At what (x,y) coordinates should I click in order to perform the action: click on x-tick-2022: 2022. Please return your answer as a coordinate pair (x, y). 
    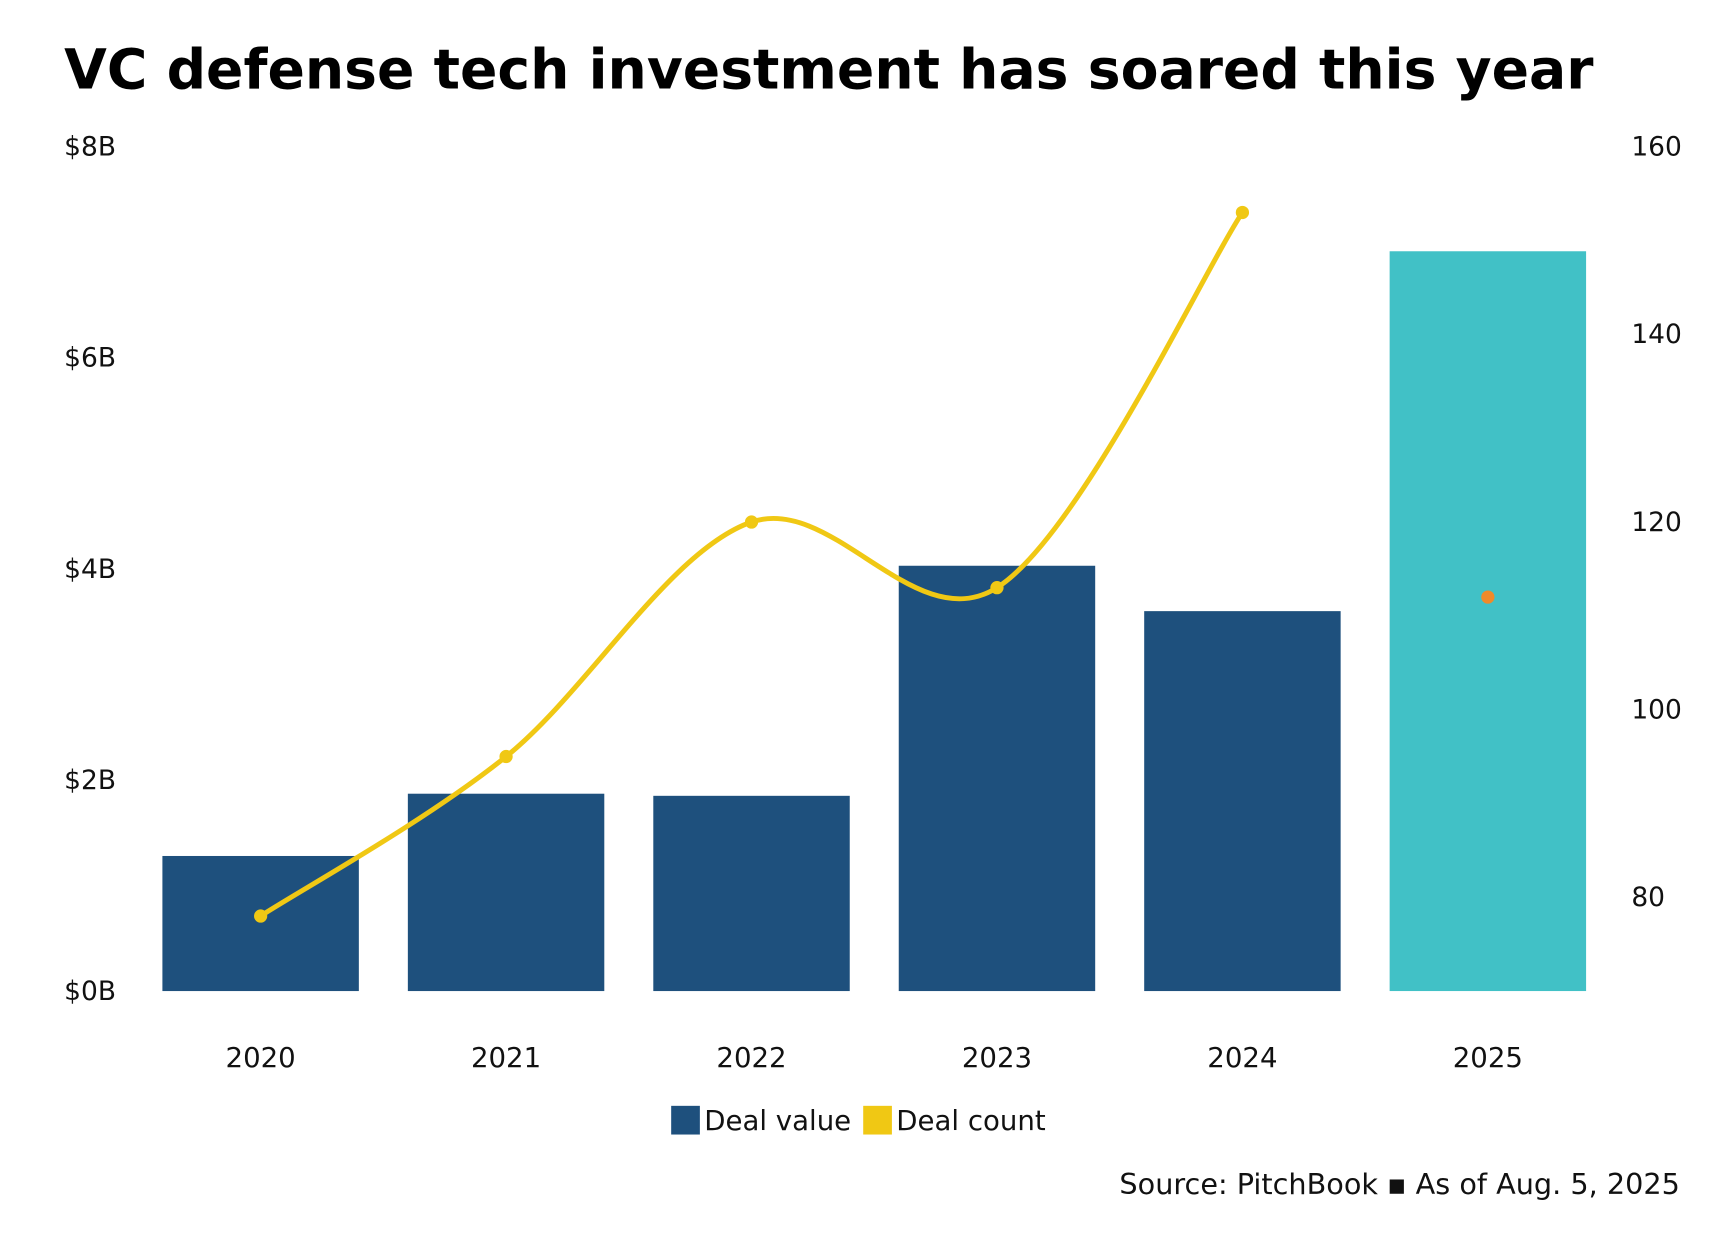
    Looking at the image, I should click on (751, 1057).